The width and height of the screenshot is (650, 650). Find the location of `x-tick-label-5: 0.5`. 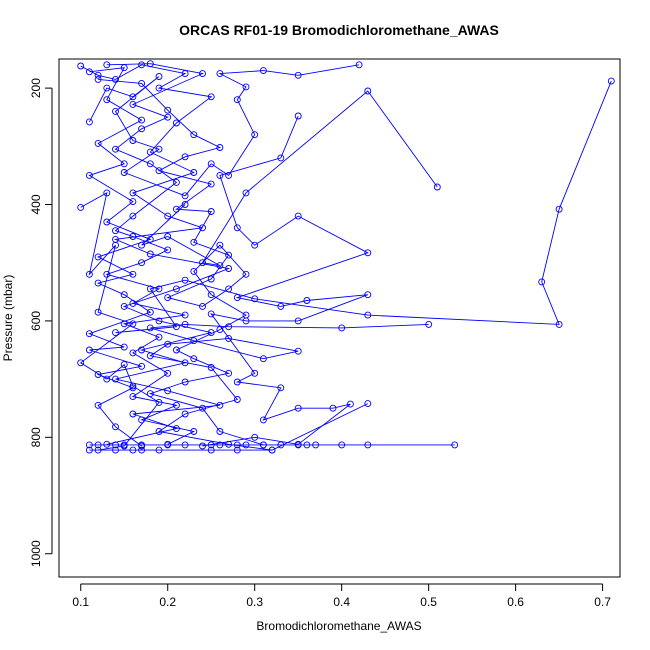

x-tick-label-5: 0.5 is located at coordinates (428, 602).